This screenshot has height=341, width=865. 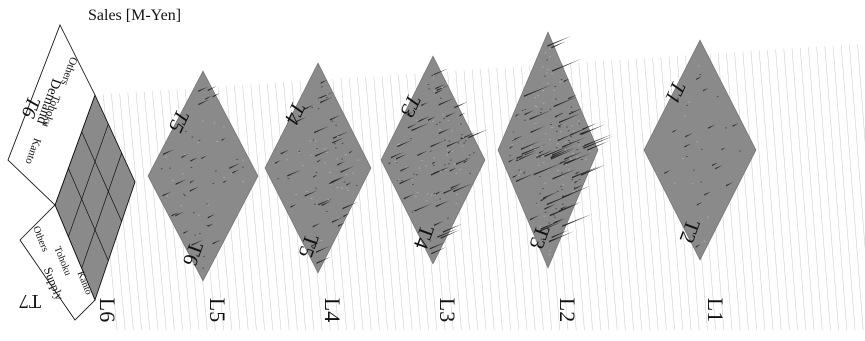 I want to click on panel-L2: T3, so click(x=555, y=150).